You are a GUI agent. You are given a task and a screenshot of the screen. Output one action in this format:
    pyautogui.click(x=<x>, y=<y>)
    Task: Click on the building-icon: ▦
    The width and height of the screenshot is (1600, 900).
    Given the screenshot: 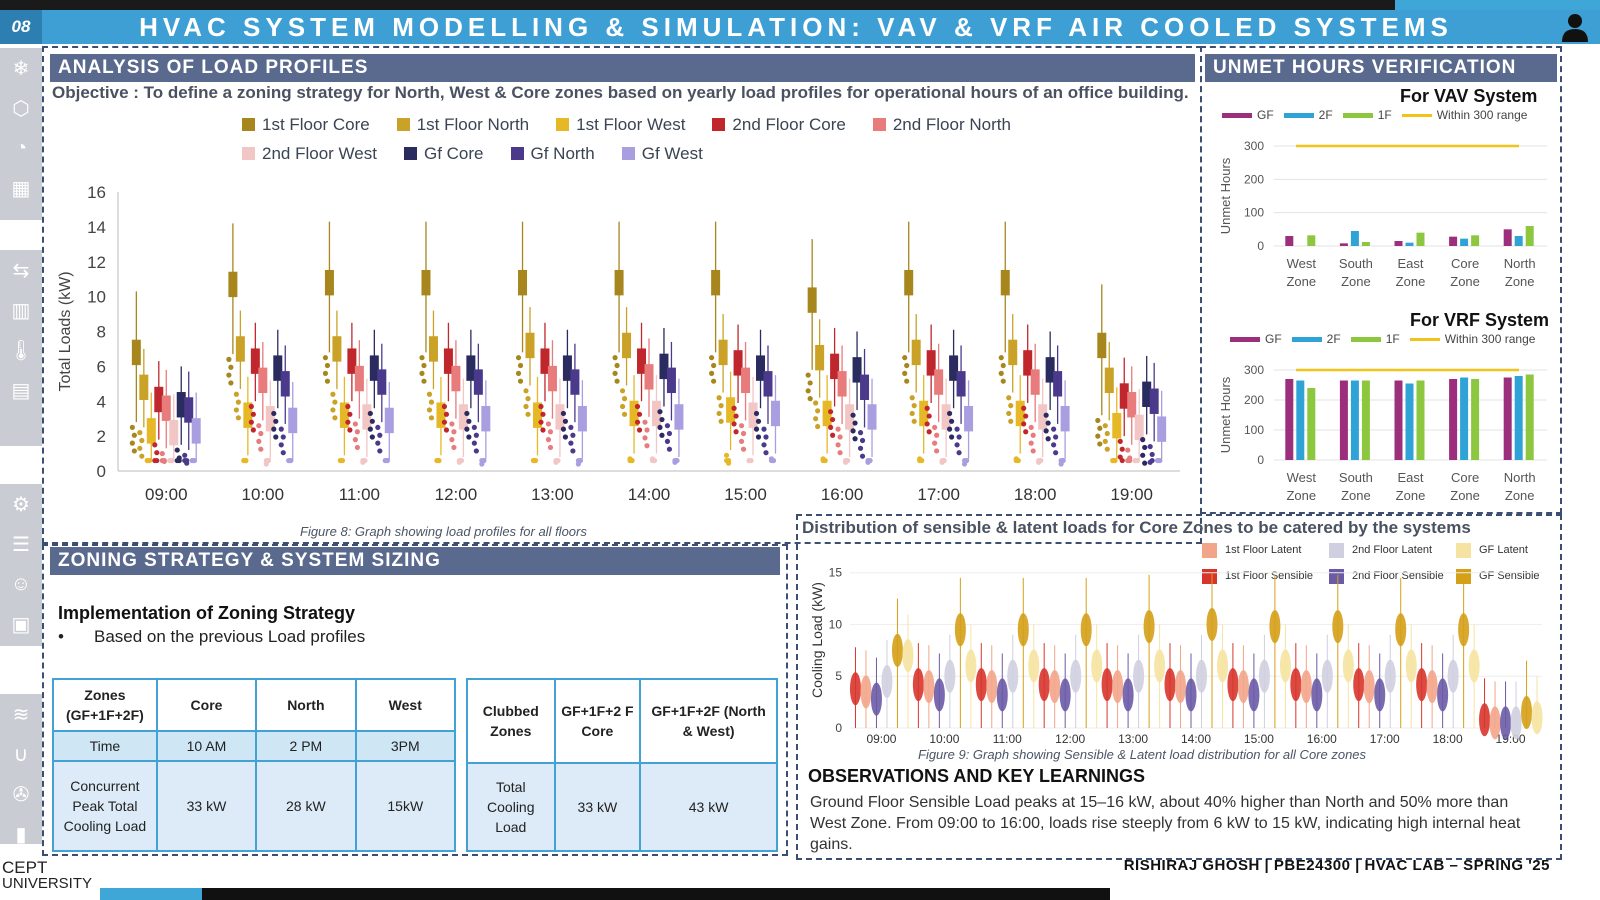 What is the action you would take?
    pyautogui.click(x=21, y=188)
    